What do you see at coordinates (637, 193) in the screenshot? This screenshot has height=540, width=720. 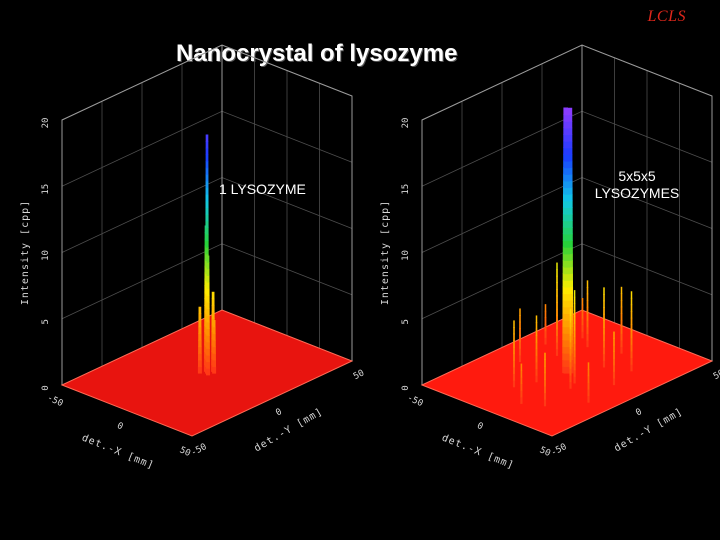 I see `annotation-label: LYSOZYMES` at bounding box center [637, 193].